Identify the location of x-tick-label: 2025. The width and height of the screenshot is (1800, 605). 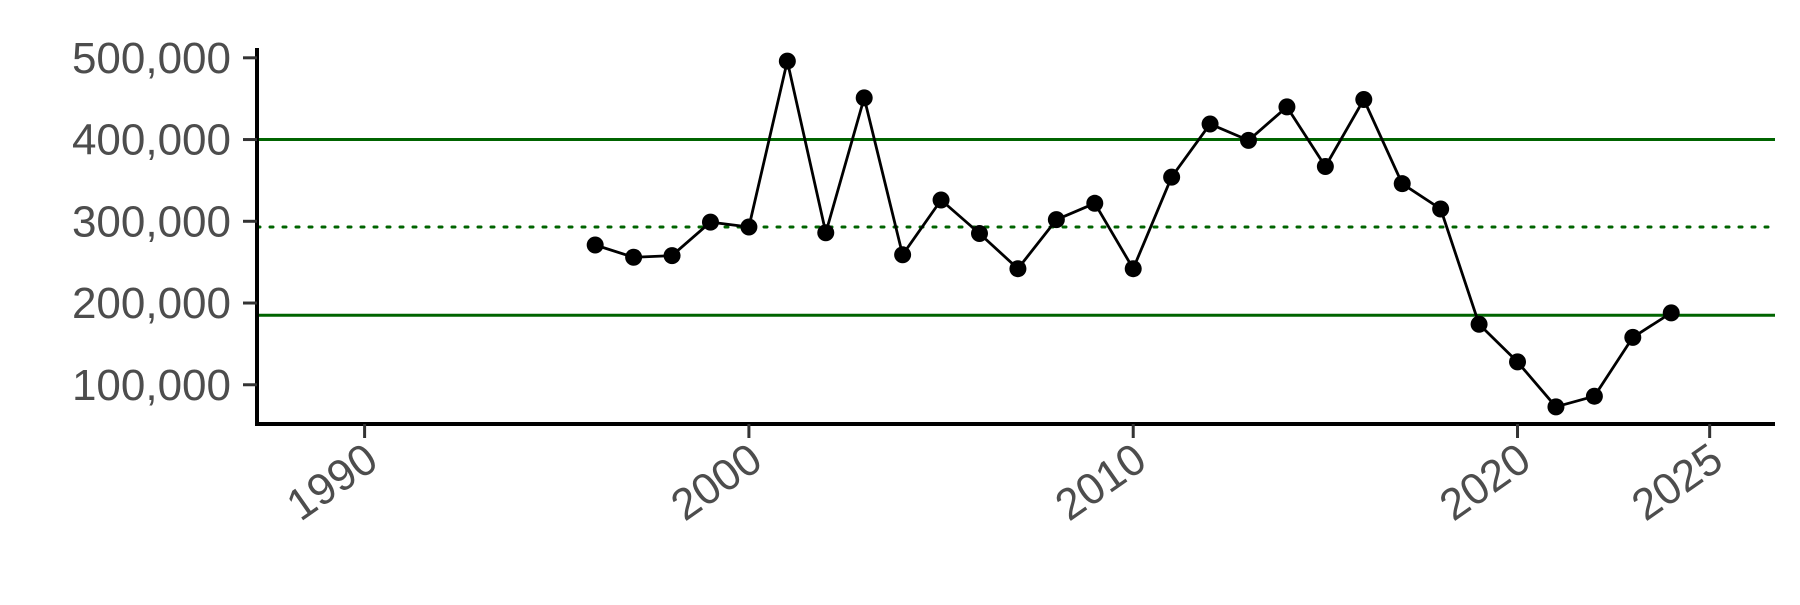
(1677, 482).